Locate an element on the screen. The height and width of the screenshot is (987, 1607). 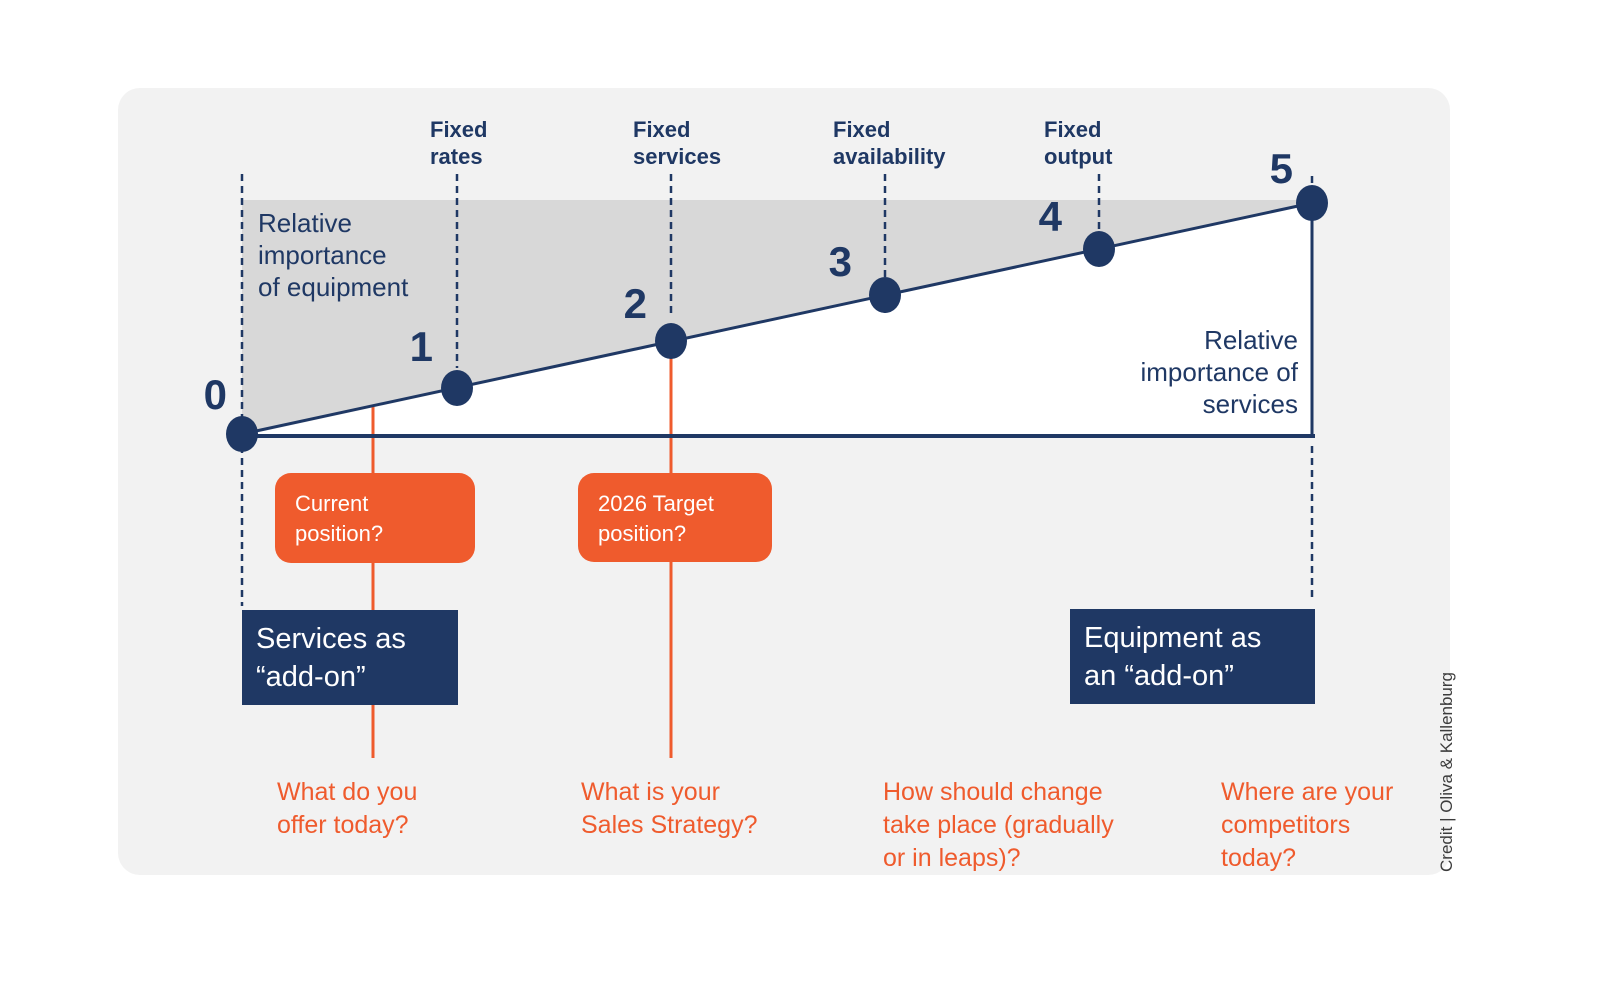
equipment-importance-label: Relative importance of equipment is located at coordinates (333, 255).